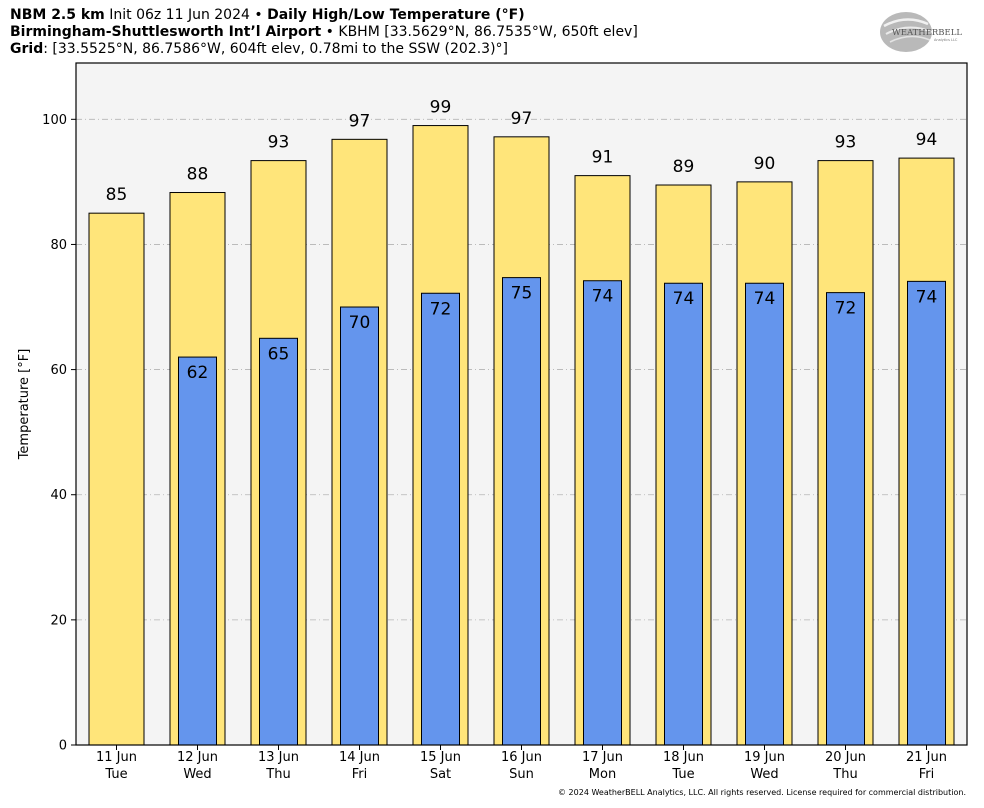  I want to click on x-tick-date: 13 Jun, so click(278, 757).